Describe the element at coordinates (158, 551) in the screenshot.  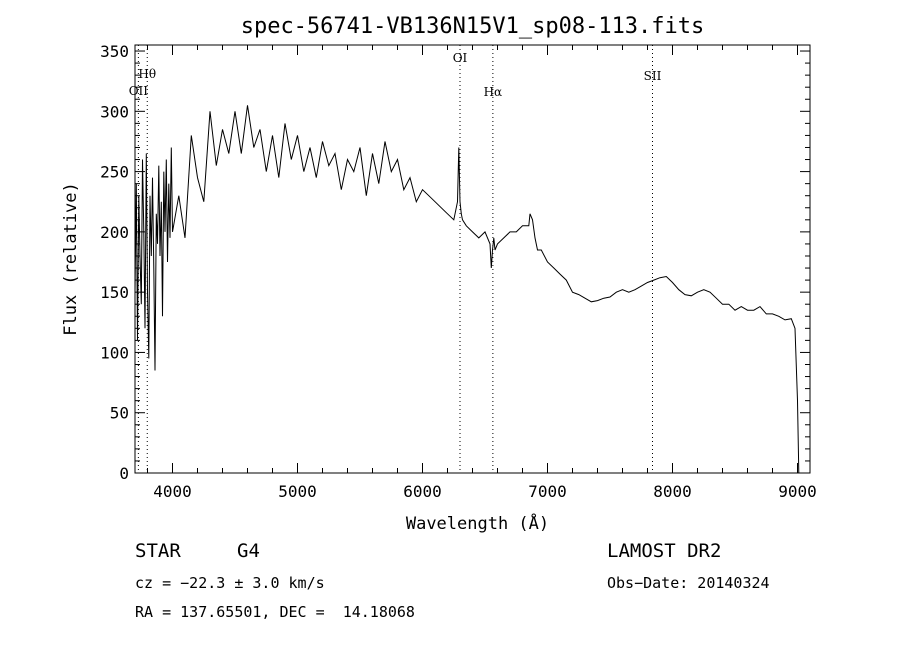
I see `object-class: STAR` at that location.